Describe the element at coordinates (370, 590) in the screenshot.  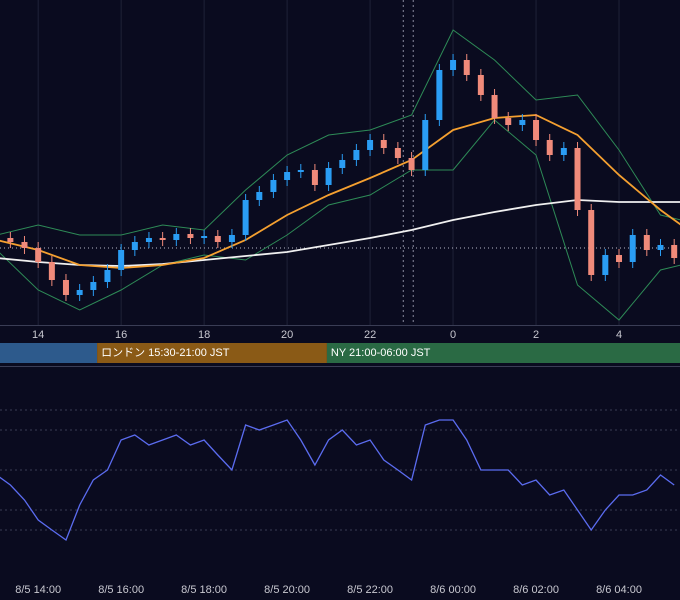
I see `x-tick-label: 8/5 22:00` at that location.